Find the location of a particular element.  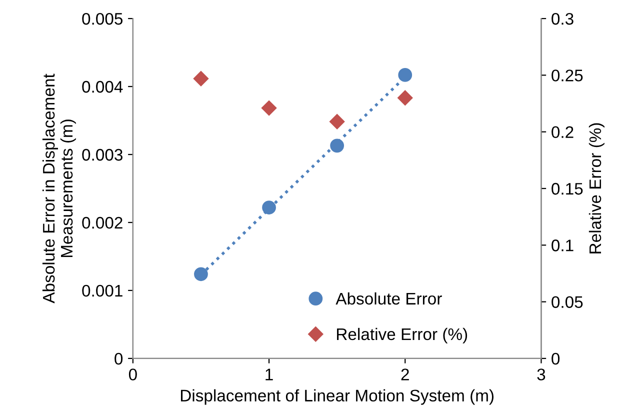

y2-tick-label: 0.25 is located at coordinates (567, 76).